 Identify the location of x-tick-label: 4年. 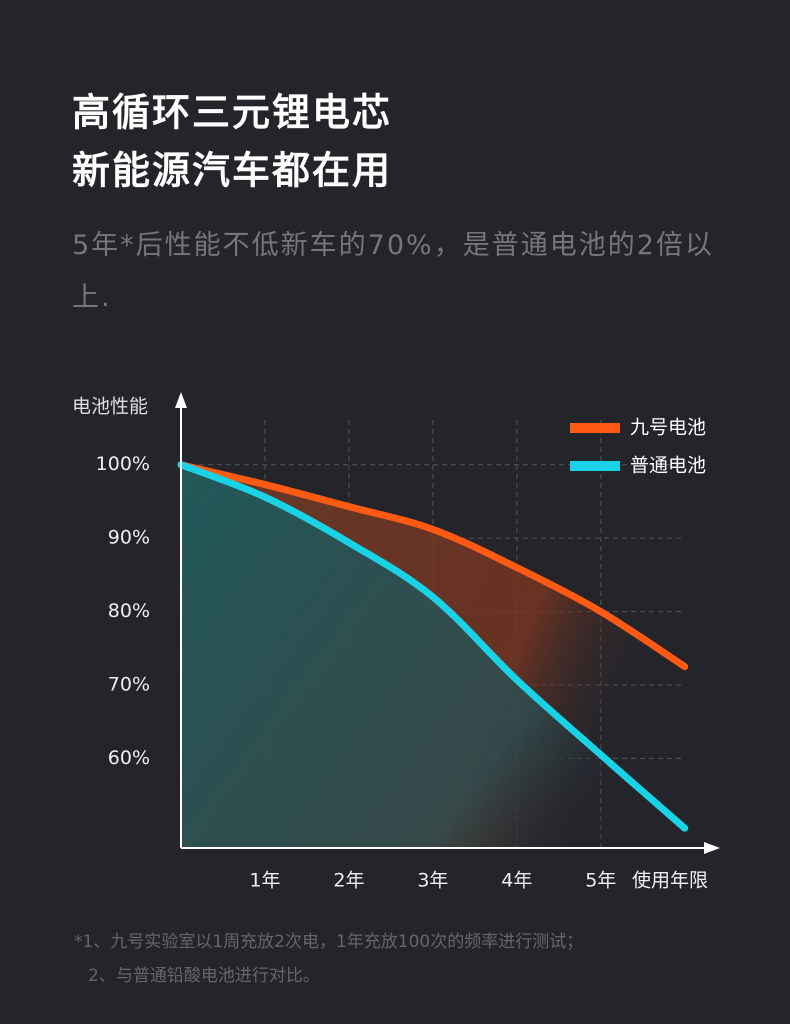
(516, 881).